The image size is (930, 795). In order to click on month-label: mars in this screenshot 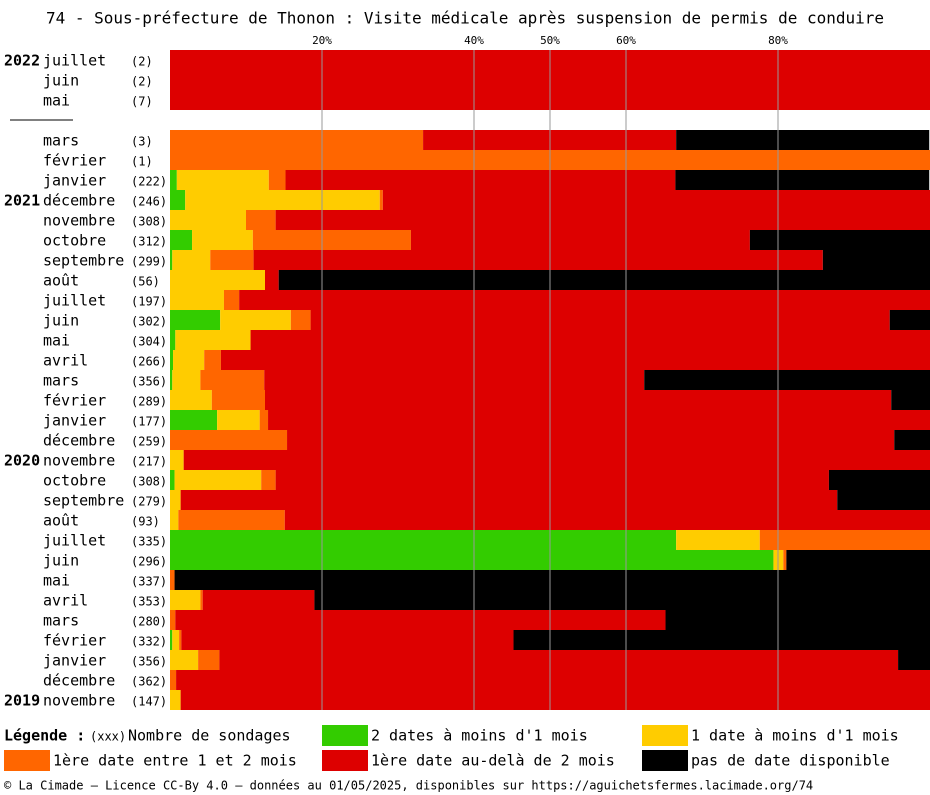, I will do `click(61, 621)`.